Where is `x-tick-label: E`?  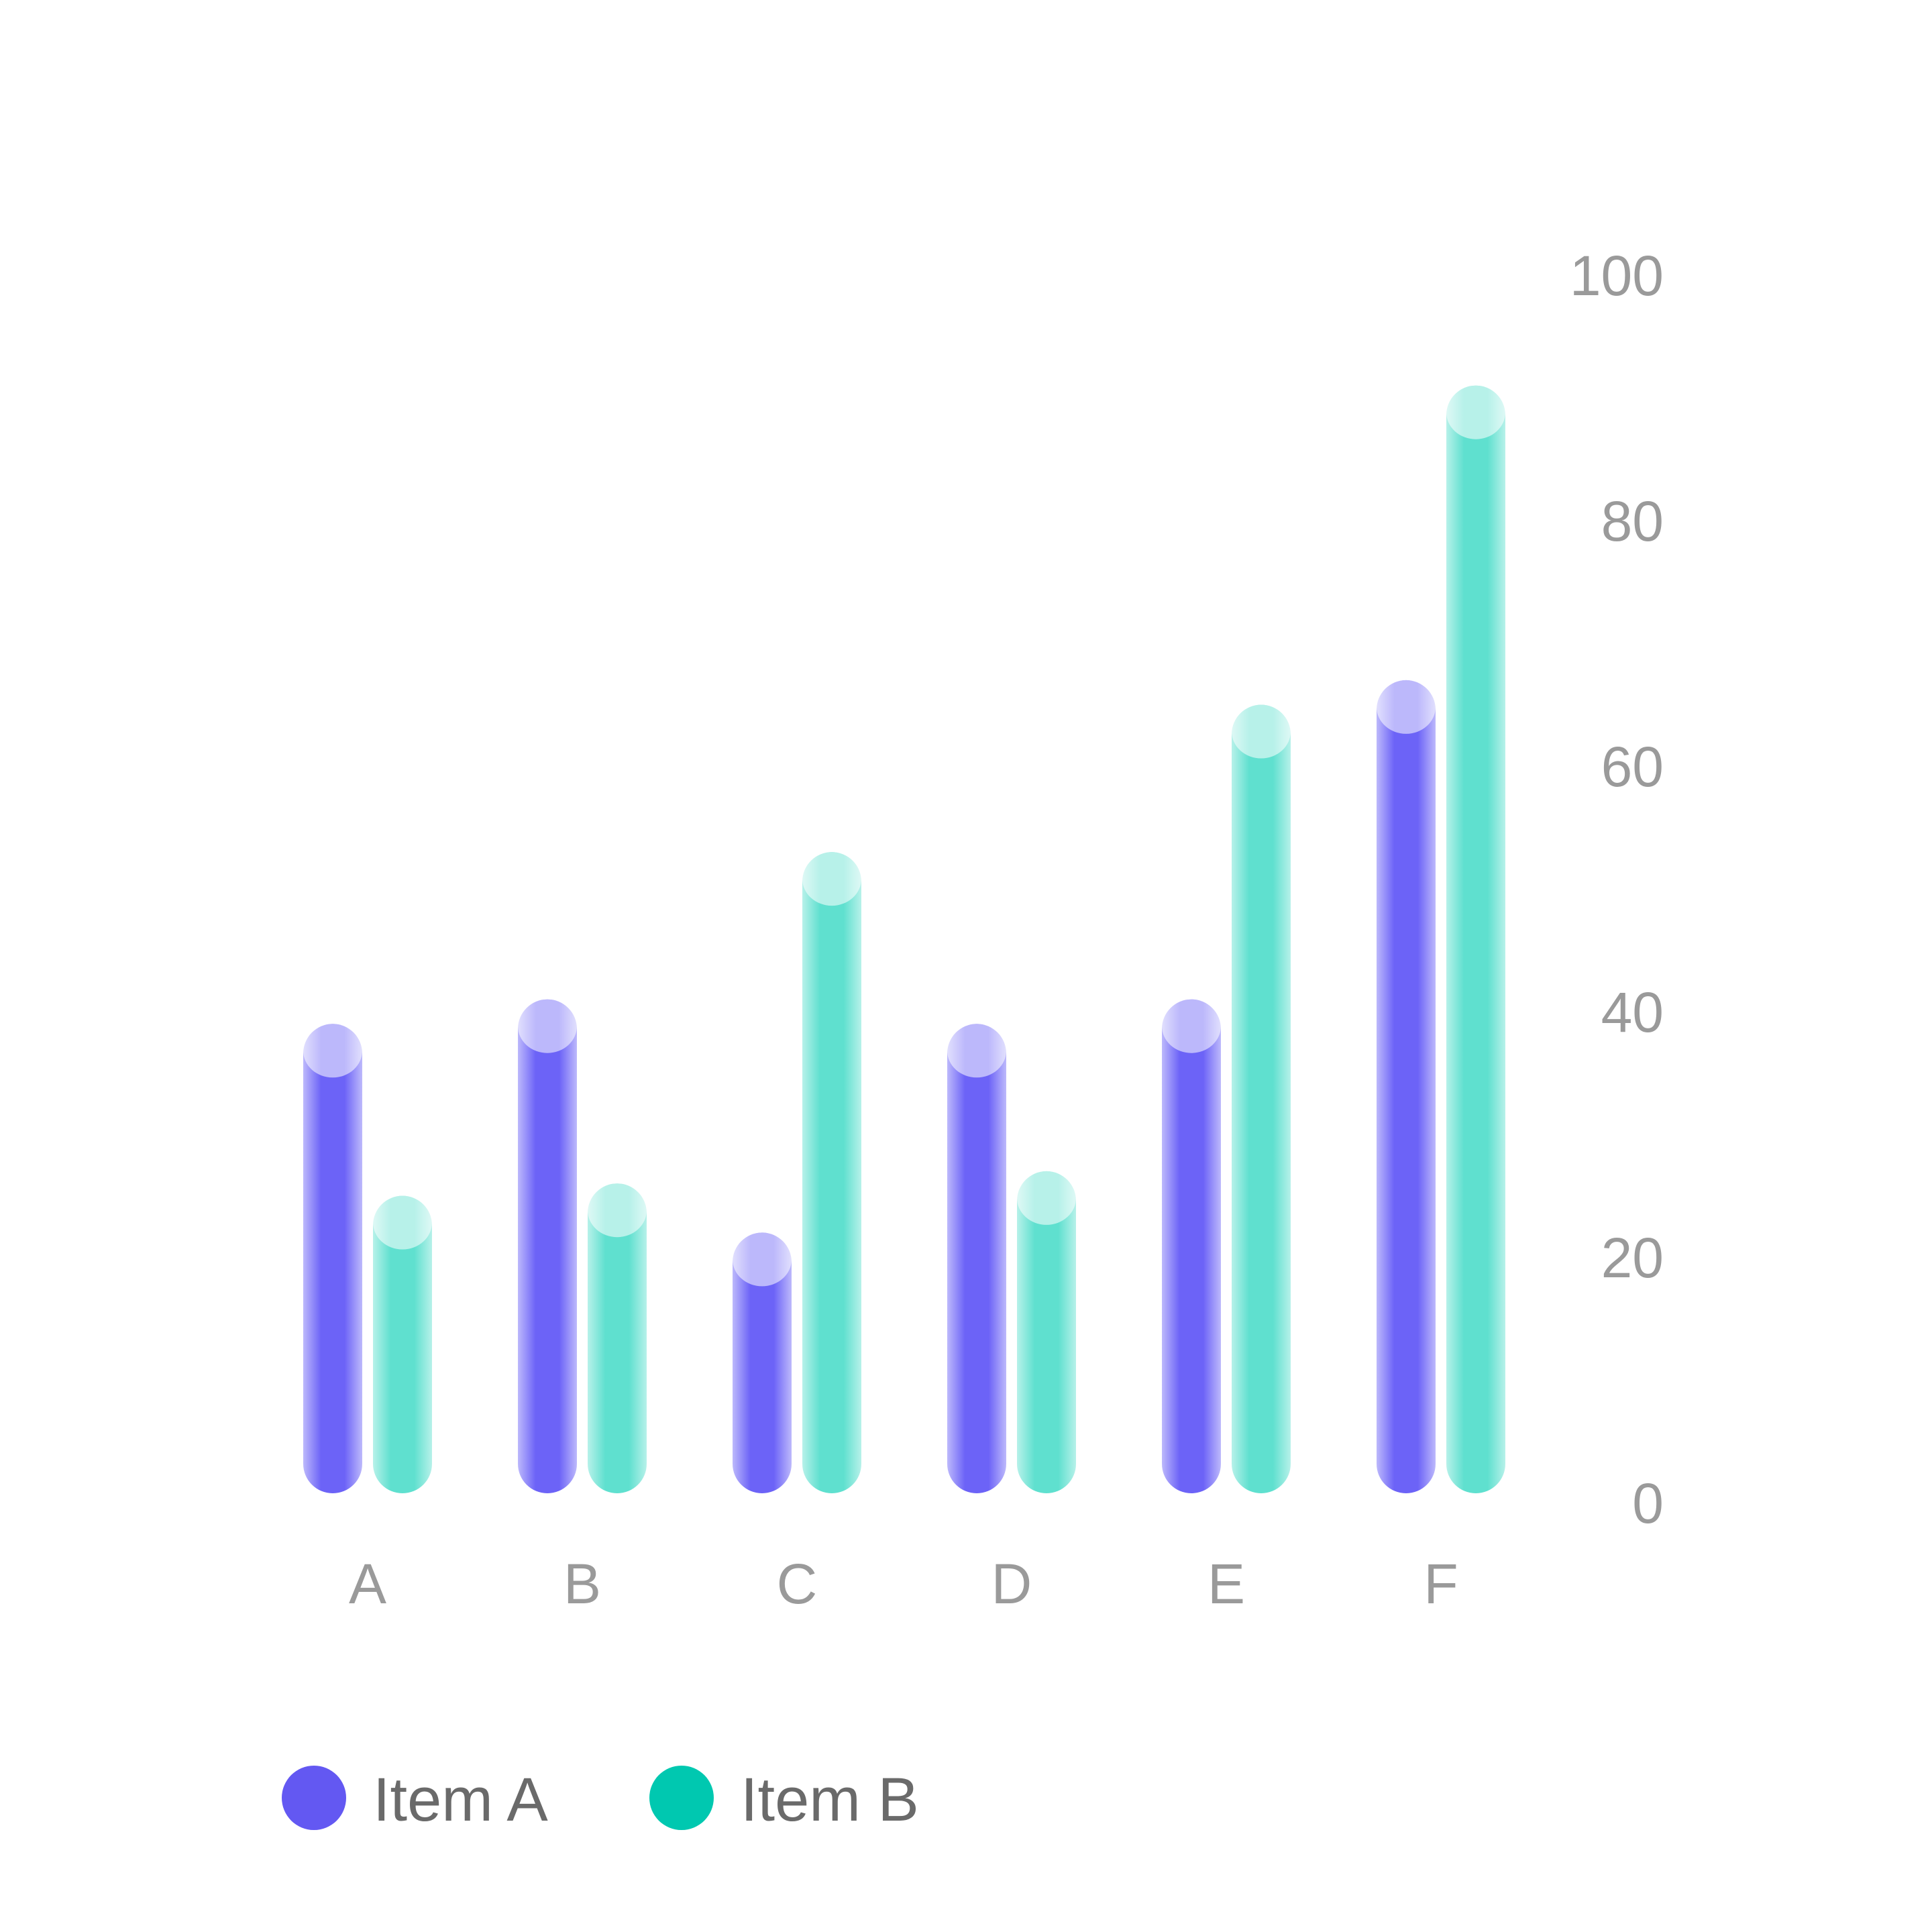 x-tick-label: E is located at coordinates (1226, 1583).